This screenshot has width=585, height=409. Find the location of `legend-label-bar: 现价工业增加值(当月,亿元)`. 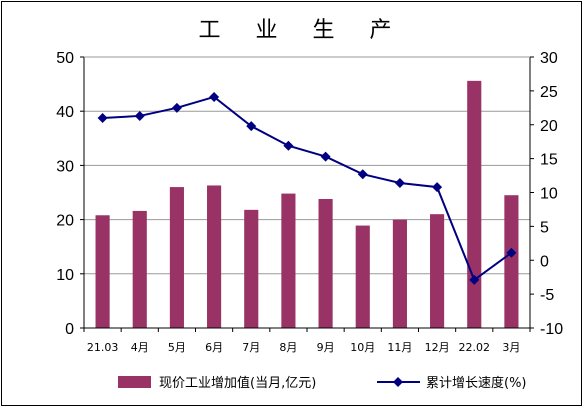

legend-label-bar: 现价工业增加值(当月,亿元) is located at coordinates (237, 383).